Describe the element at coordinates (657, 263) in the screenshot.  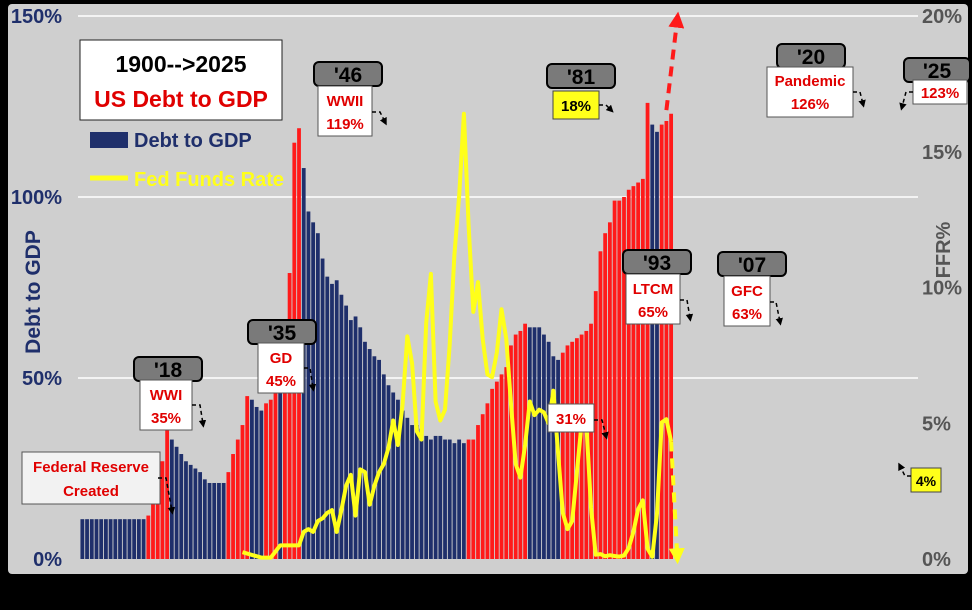
I see `ltcm-year-tag: '93` at that location.